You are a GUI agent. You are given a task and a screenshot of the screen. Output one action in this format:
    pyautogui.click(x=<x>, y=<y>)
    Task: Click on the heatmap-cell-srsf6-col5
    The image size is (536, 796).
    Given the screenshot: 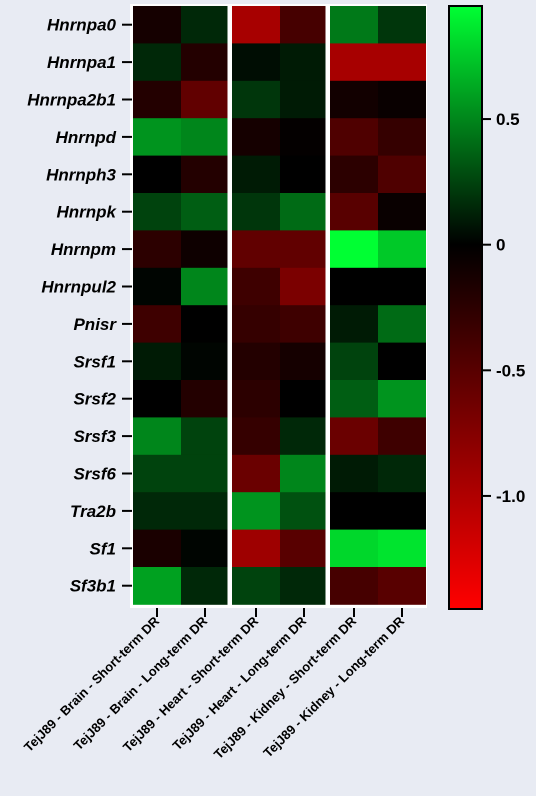 What is the action you would take?
    pyautogui.click(x=354, y=473)
    